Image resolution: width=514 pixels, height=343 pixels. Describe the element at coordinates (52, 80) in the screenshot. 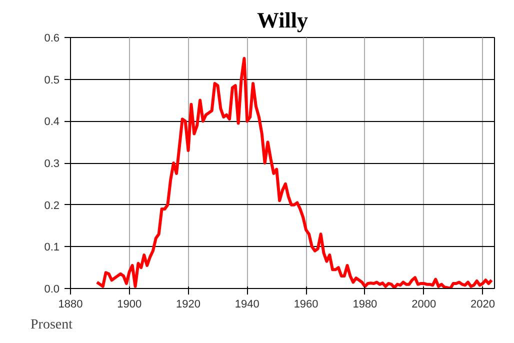

I see `y-tick-label: 0.5` at that location.